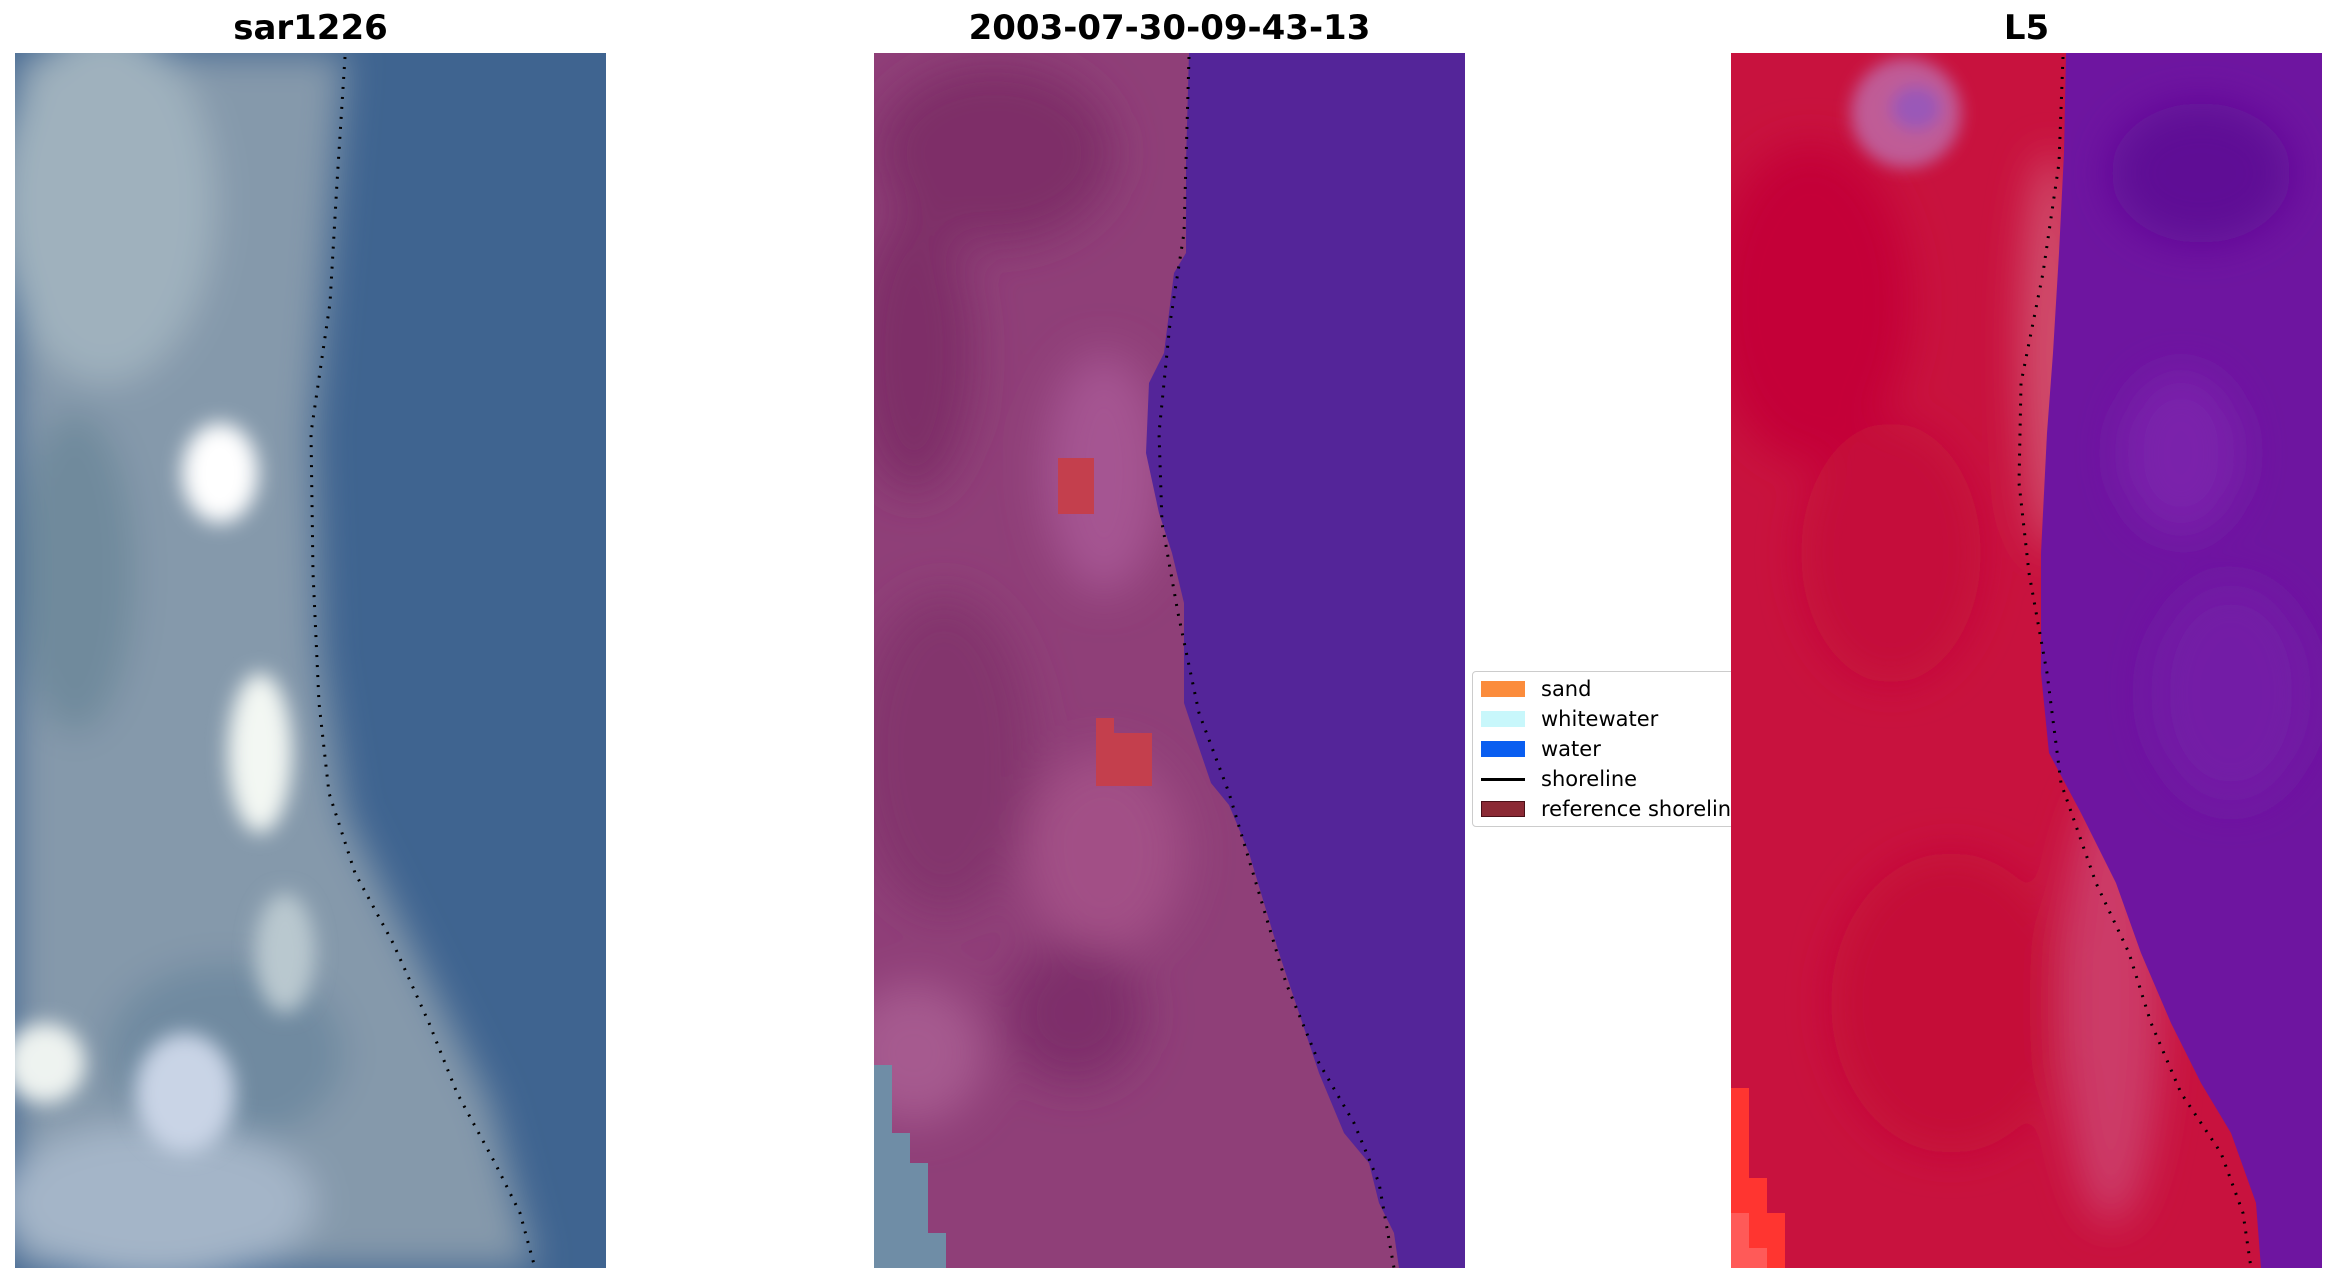 The height and width of the screenshot is (1283, 2334). I want to click on class-water-area, so click(1305, 660).